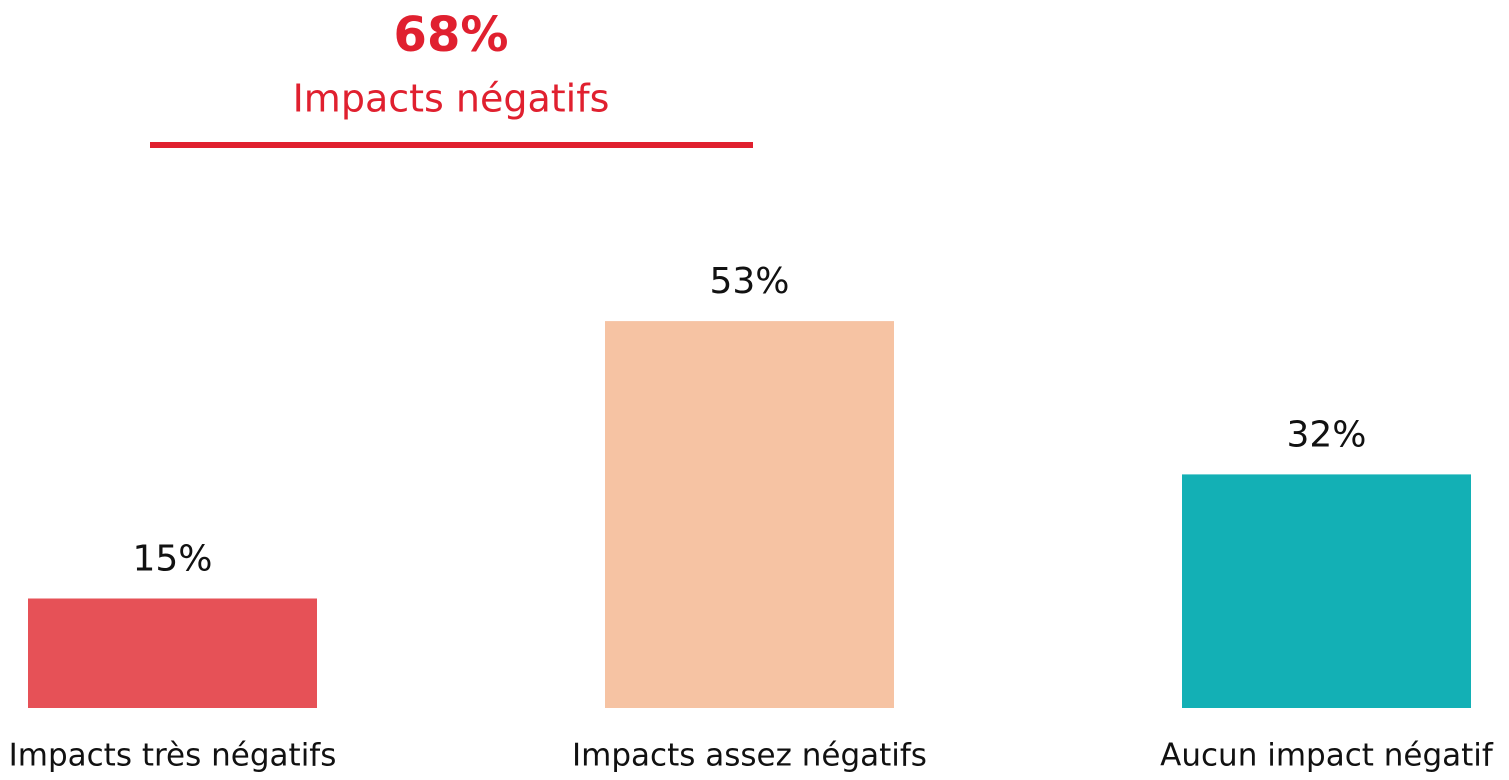  What do you see at coordinates (1327, 756) in the screenshot?
I see `x-tick-label: Aucun impact négatif` at bounding box center [1327, 756].